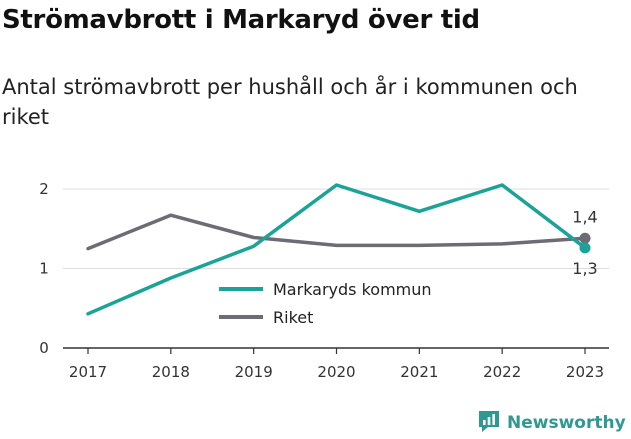 This screenshot has width=631, height=439. Describe the element at coordinates (241, 20) in the screenshot. I see `chart-title: Strömavbrott i Markaryd över tid` at that location.